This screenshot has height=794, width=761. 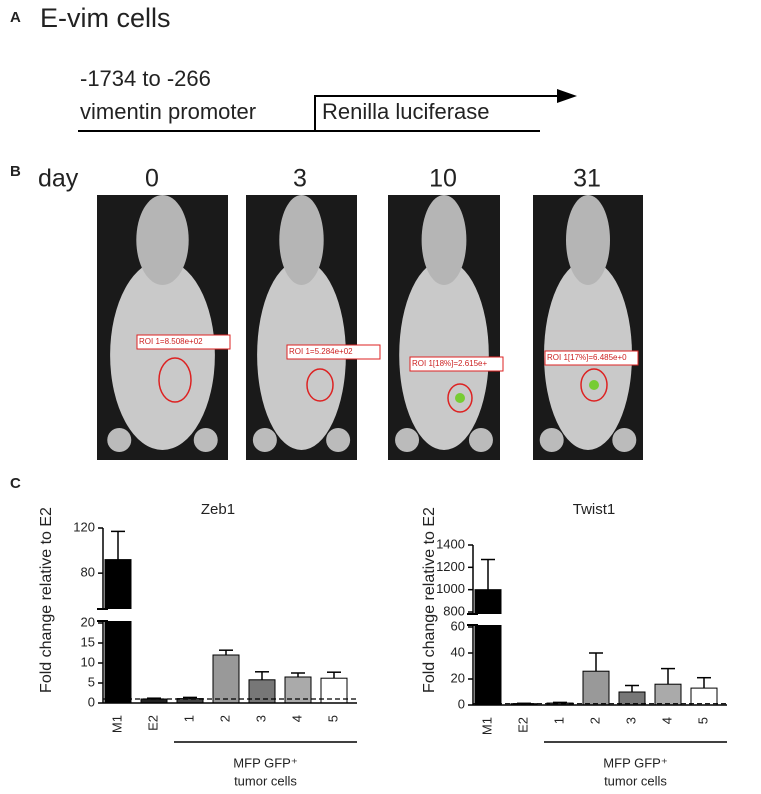 What do you see at coordinates (105, 18) in the screenshot?
I see `construct-title: E-vim cells` at bounding box center [105, 18].